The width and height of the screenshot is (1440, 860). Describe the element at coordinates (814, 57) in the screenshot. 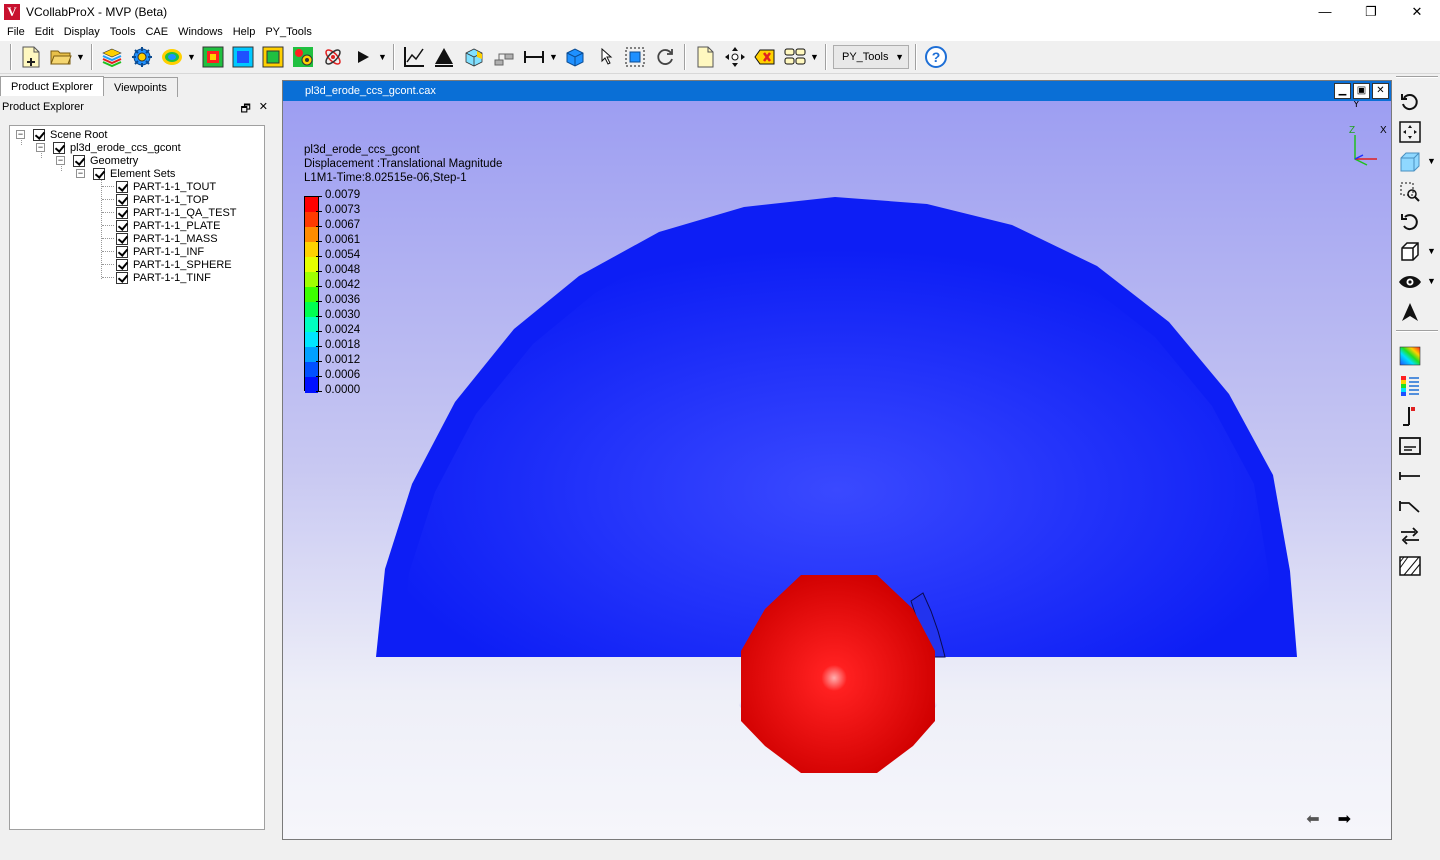

I see `group-dropdown-icon: ▼` at that location.